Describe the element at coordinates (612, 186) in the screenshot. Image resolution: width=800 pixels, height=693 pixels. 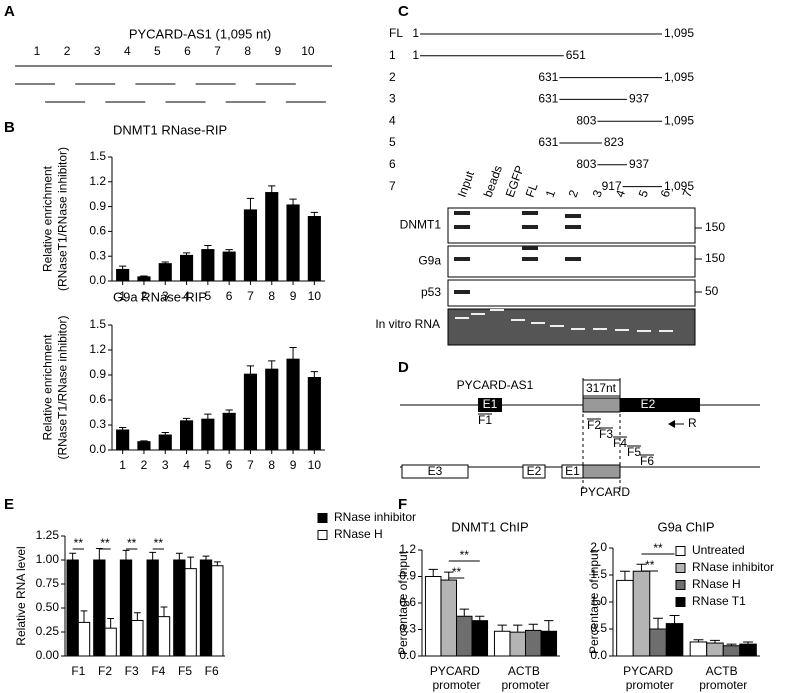
I see `construct-start: 917` at that location.